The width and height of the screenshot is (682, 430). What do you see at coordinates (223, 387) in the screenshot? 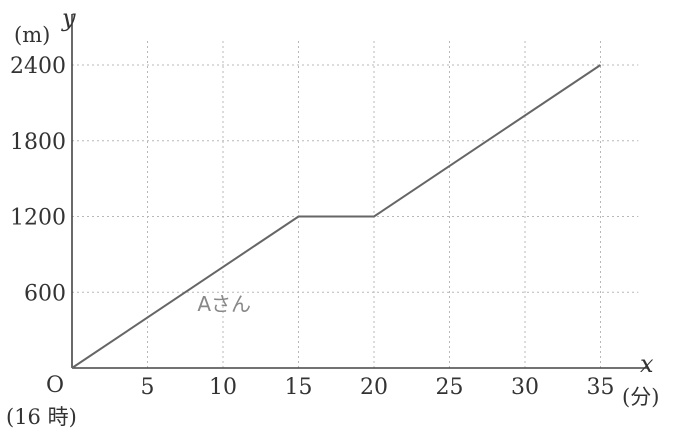
I see `x-tick-label: 10` at bounding box center [223, 387].